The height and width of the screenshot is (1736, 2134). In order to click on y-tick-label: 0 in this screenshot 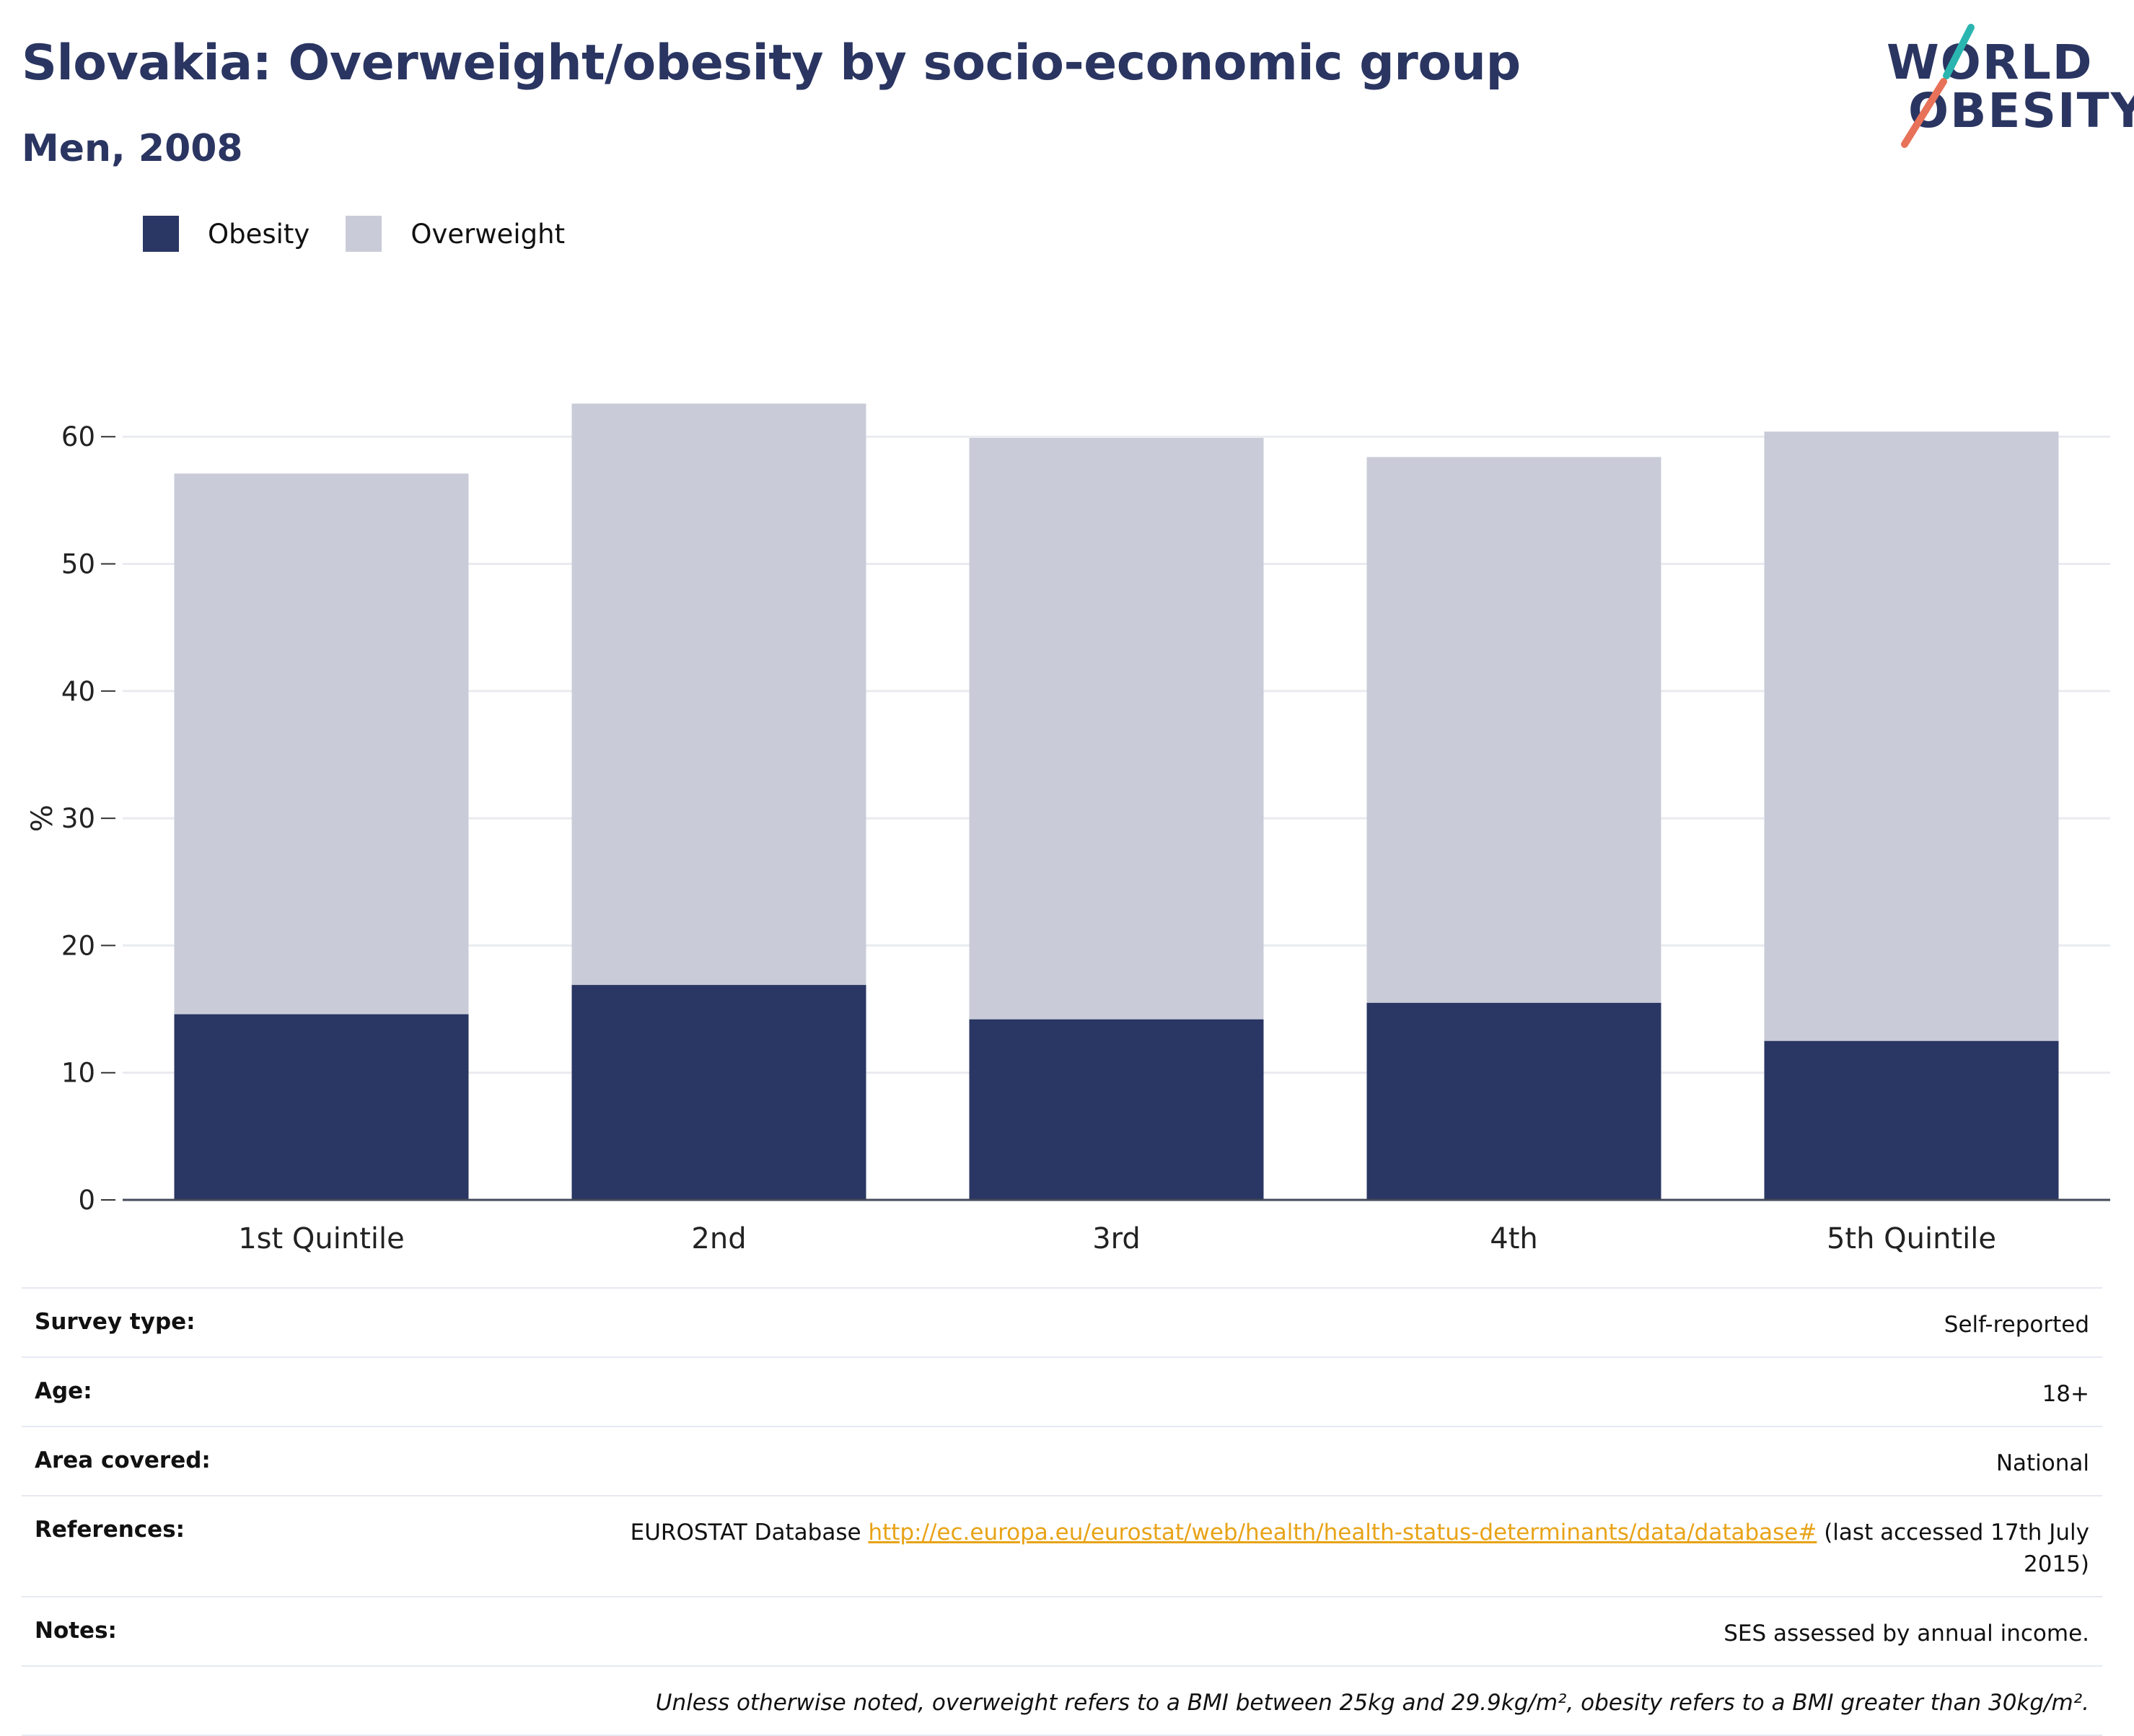, I will do `click(86, 1200)`.